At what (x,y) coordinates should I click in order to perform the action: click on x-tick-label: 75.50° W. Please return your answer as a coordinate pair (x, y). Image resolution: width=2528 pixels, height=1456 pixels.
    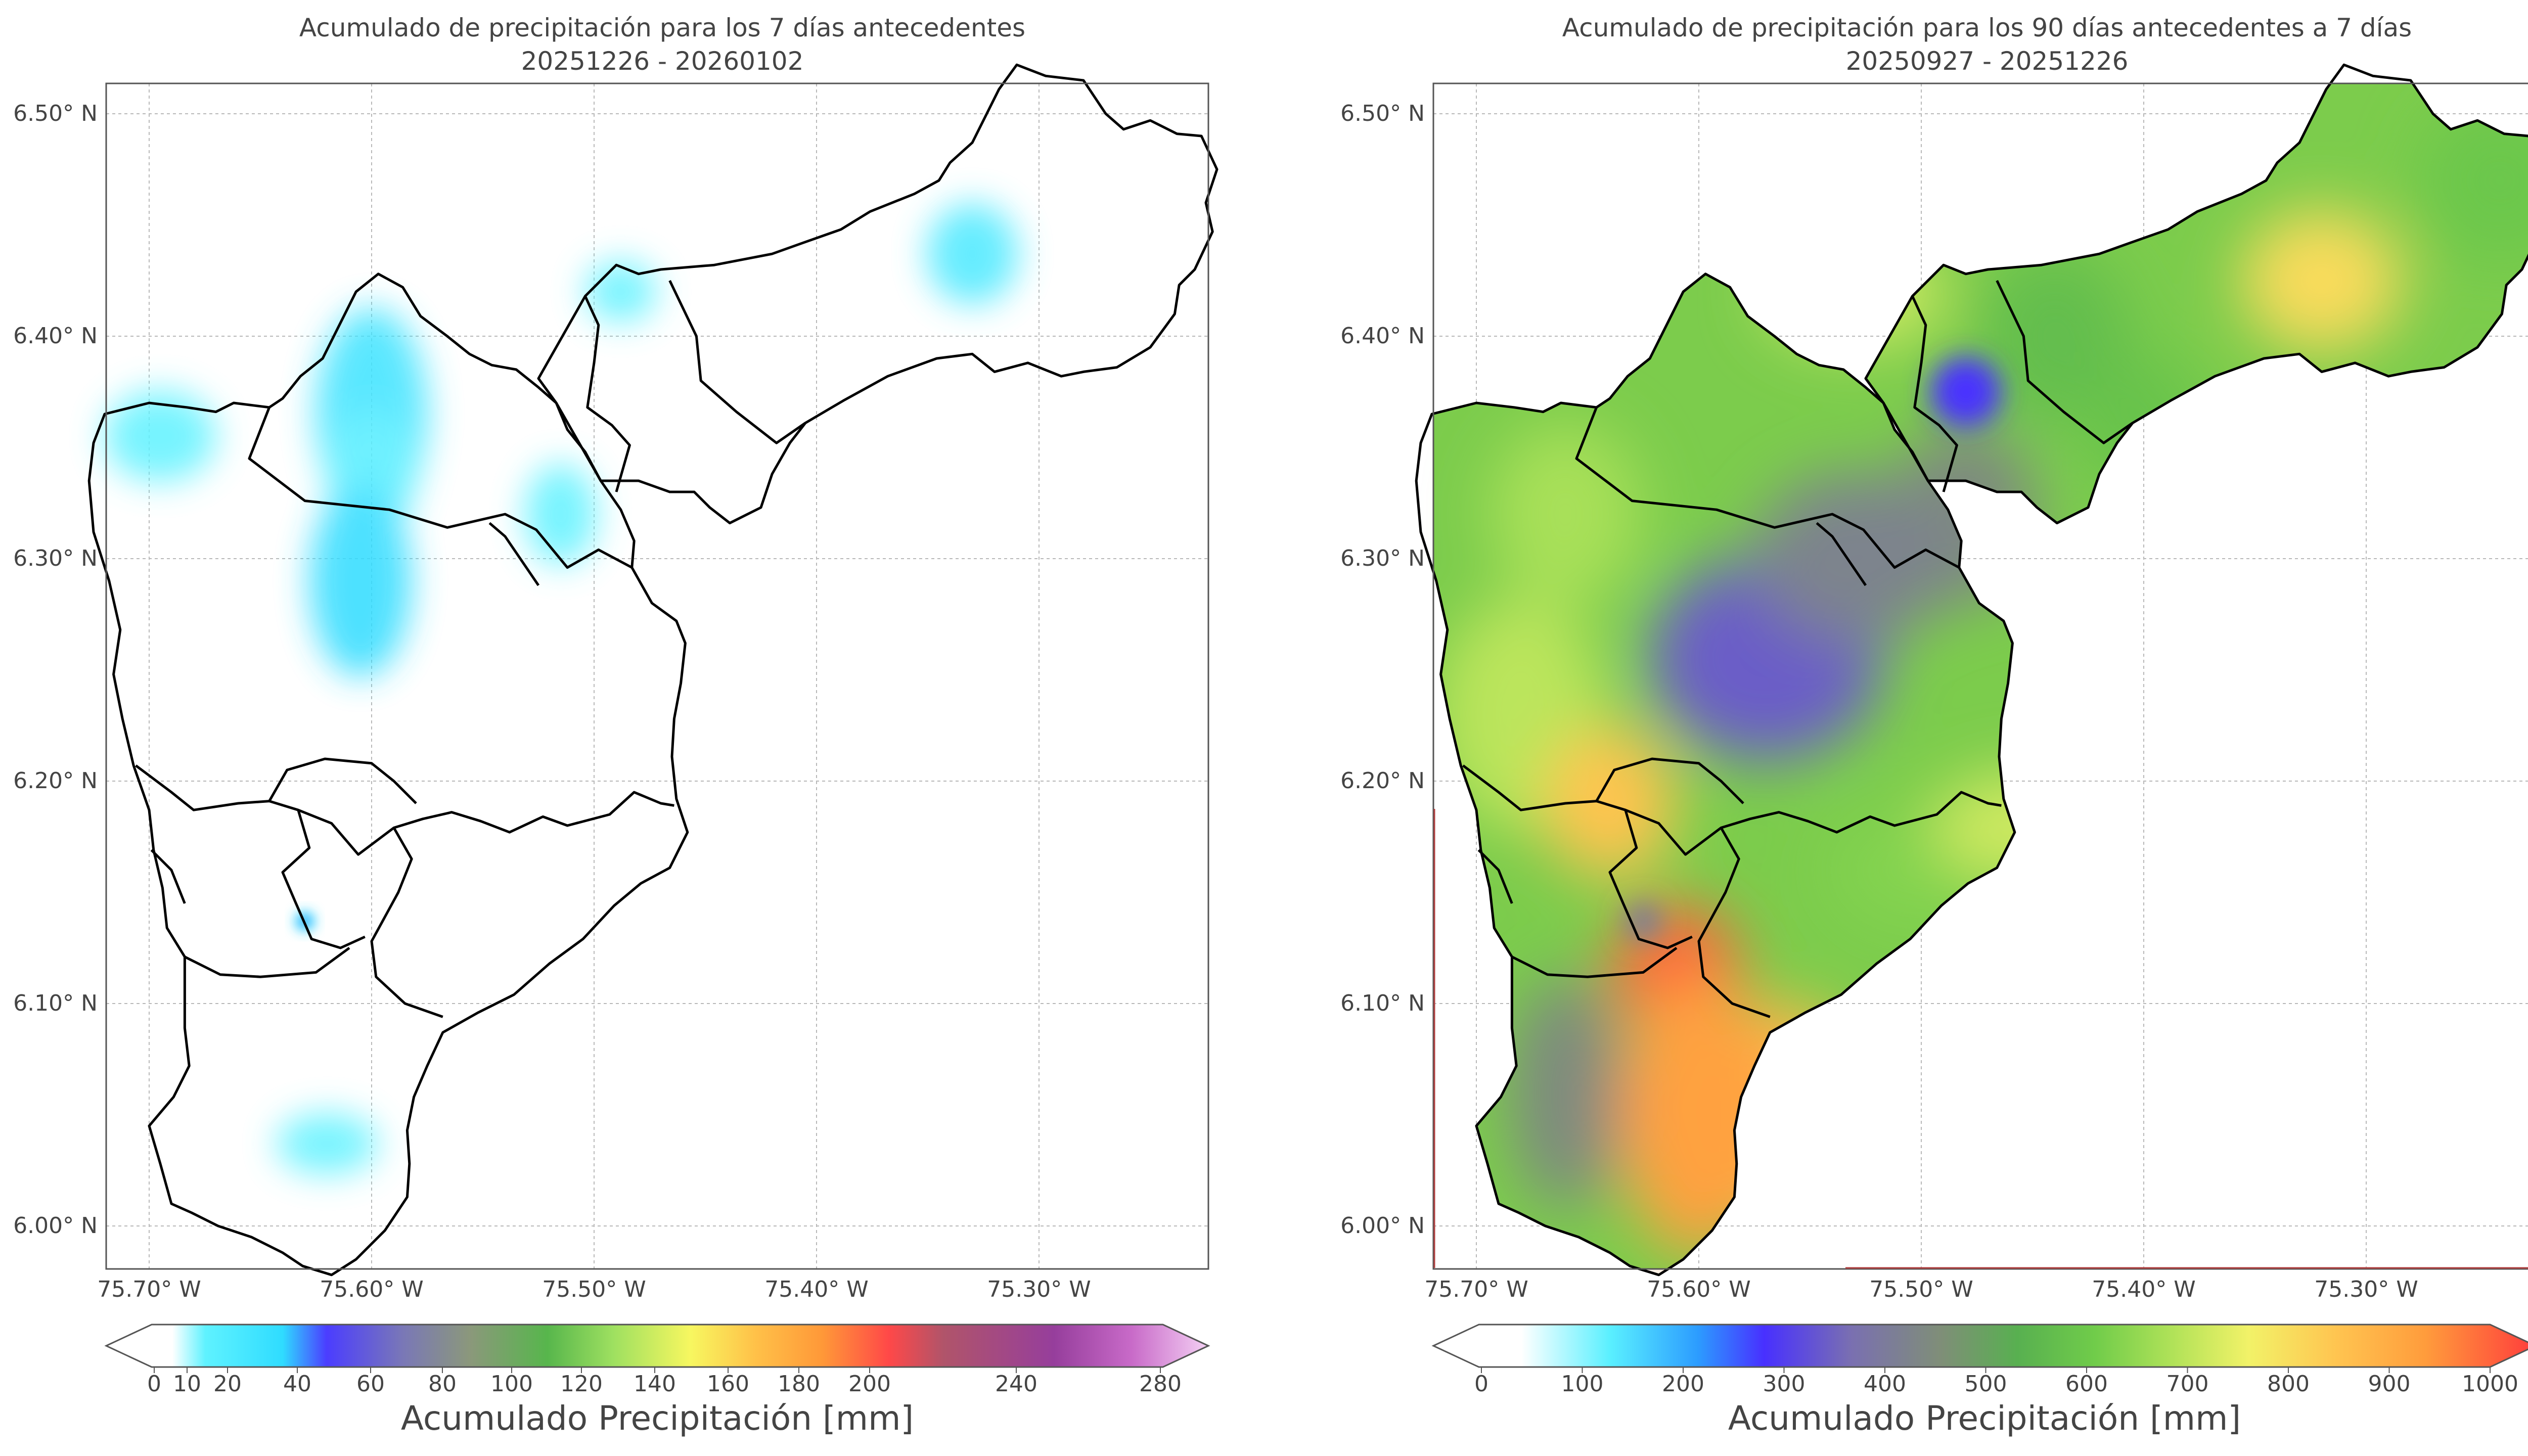
    Looking at the image, I should click on (1921, 1289).